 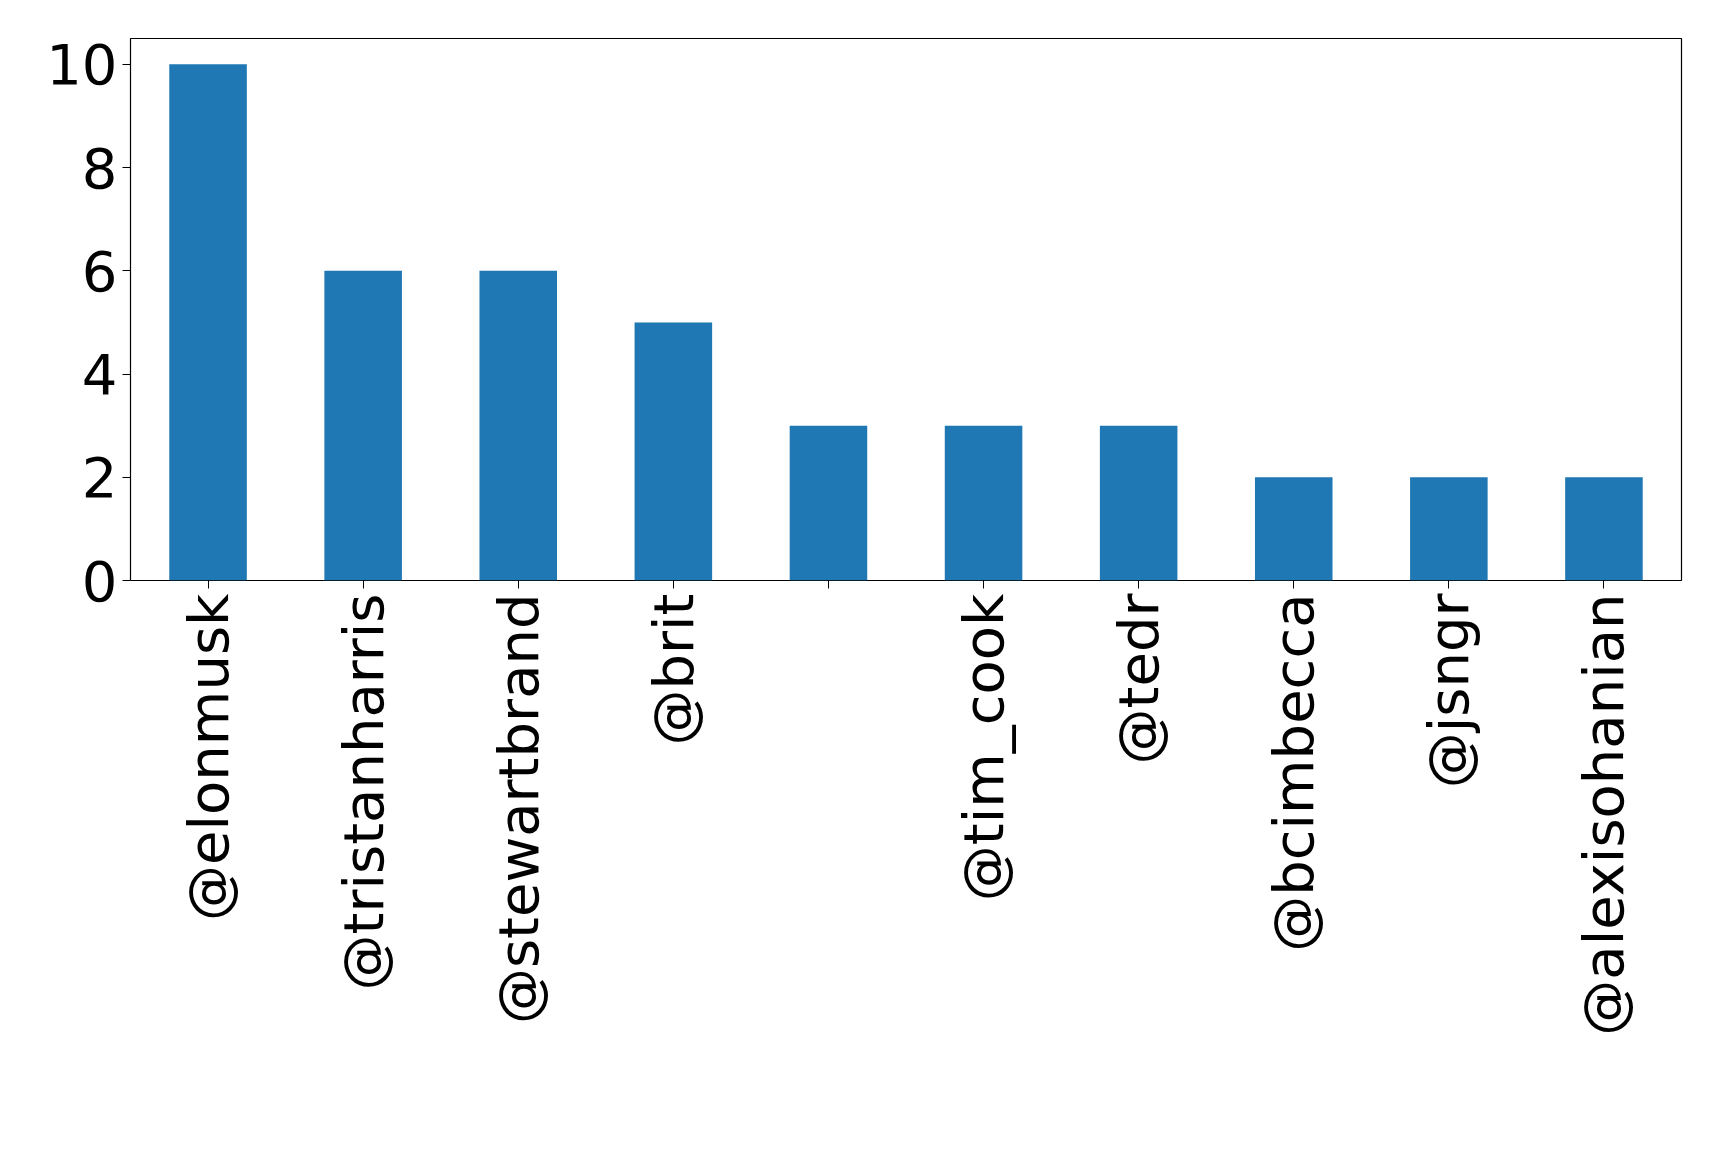 What do you see at coordinates (984, 747) in the screenshot?
I see `x-tick-label: @tim_cook` at bounding box center [984, 747].